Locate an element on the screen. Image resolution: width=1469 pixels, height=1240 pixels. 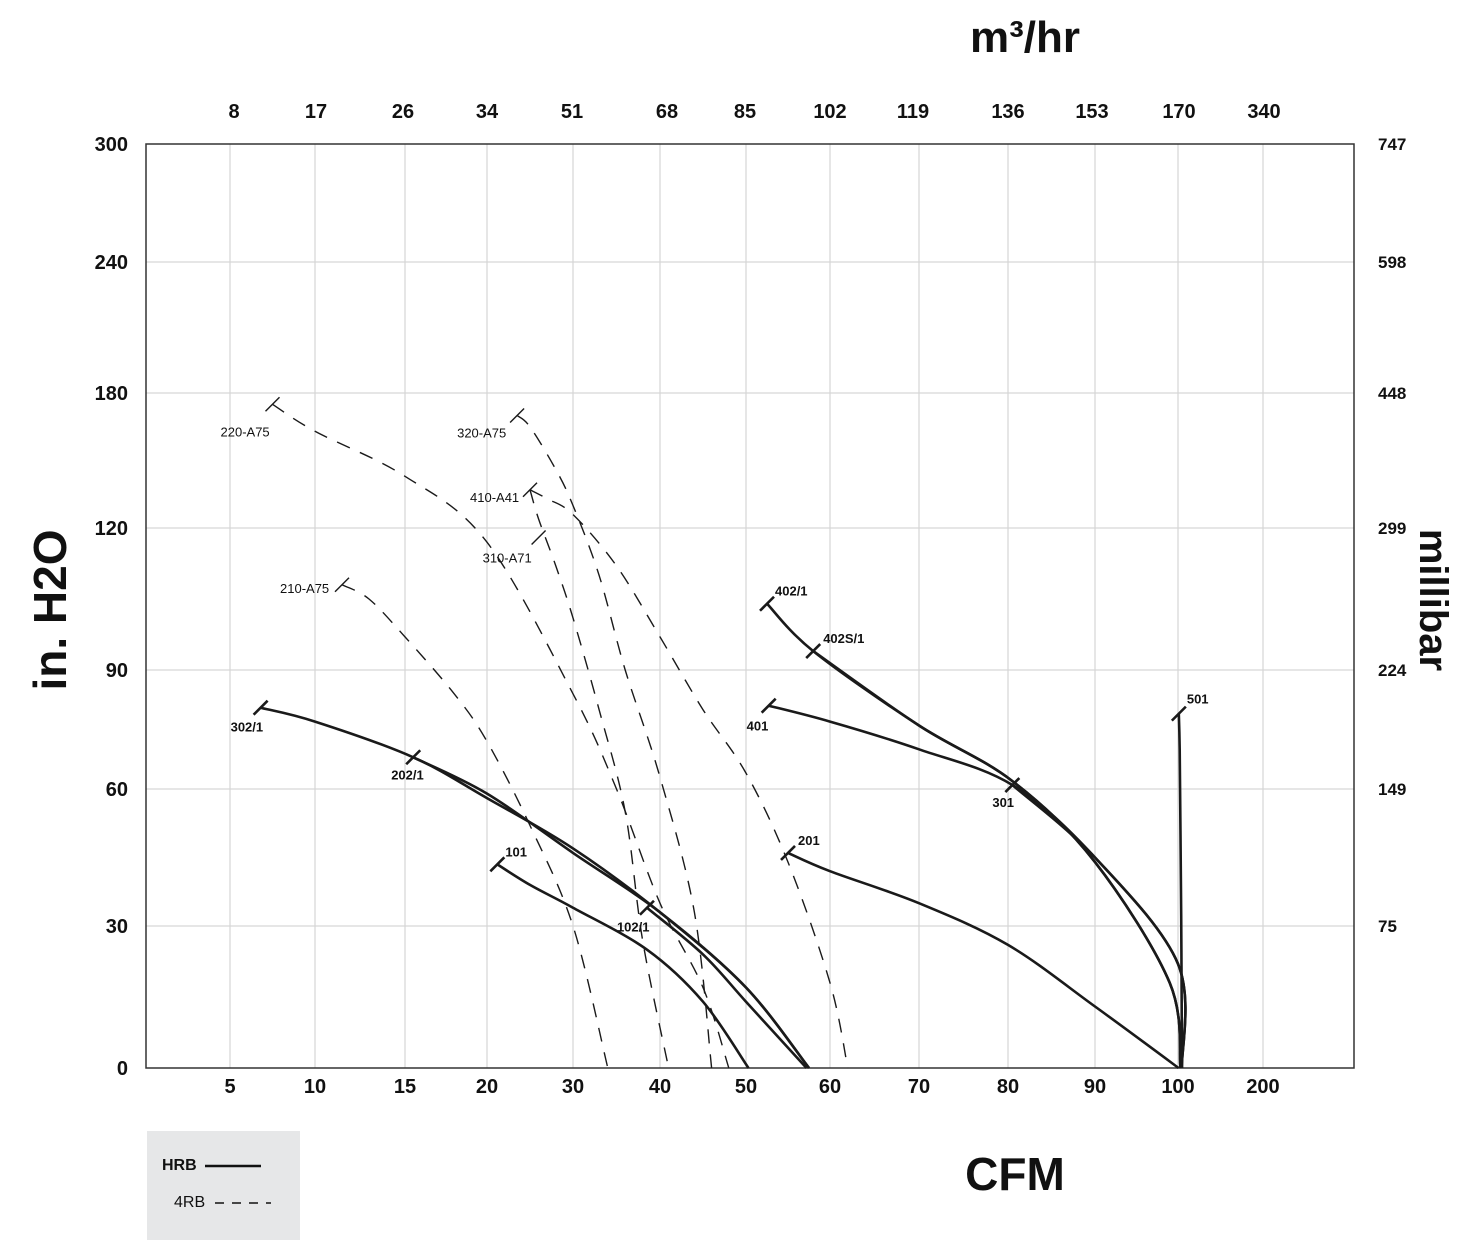
top-tick-label: 51 is located at coordinates (572, 112).